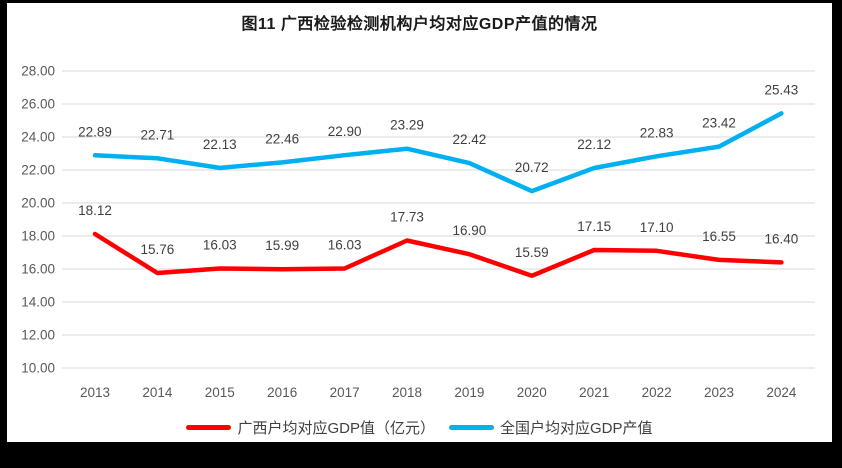 The width and height of the screenshot is (842, 468). What do you see at coordinates (532, 392) in the screenshot?
I see `x-axis-tick: 2020` at bounding box center [532, 392].